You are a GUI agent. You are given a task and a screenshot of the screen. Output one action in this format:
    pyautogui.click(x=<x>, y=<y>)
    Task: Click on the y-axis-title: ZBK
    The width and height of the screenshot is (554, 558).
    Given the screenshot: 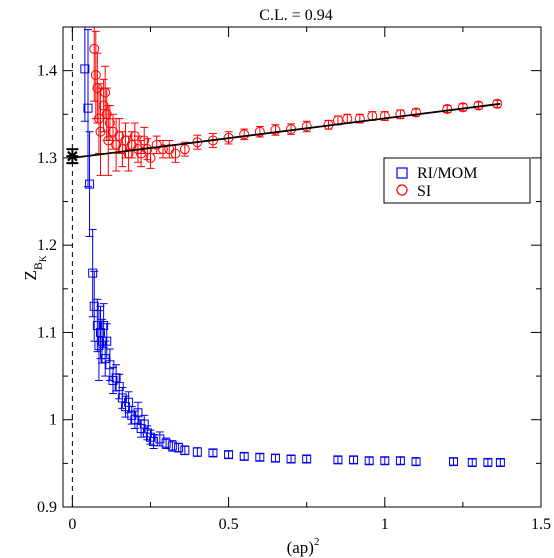 What is the action you would take?
    pyautogui.click(x=34, y=267)
    